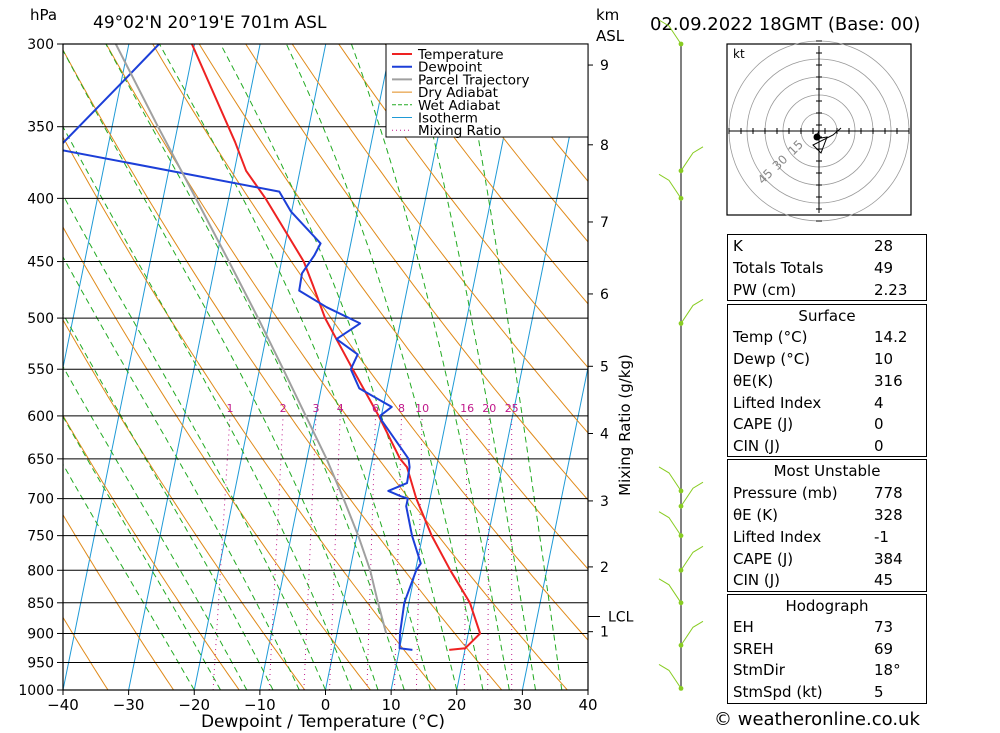 The width and height of the screenshot is (1000, 733). I want to click on basic-indices-box: K 28 Totals Totals 49 PW (cm) 2.23, so click(827, 267).